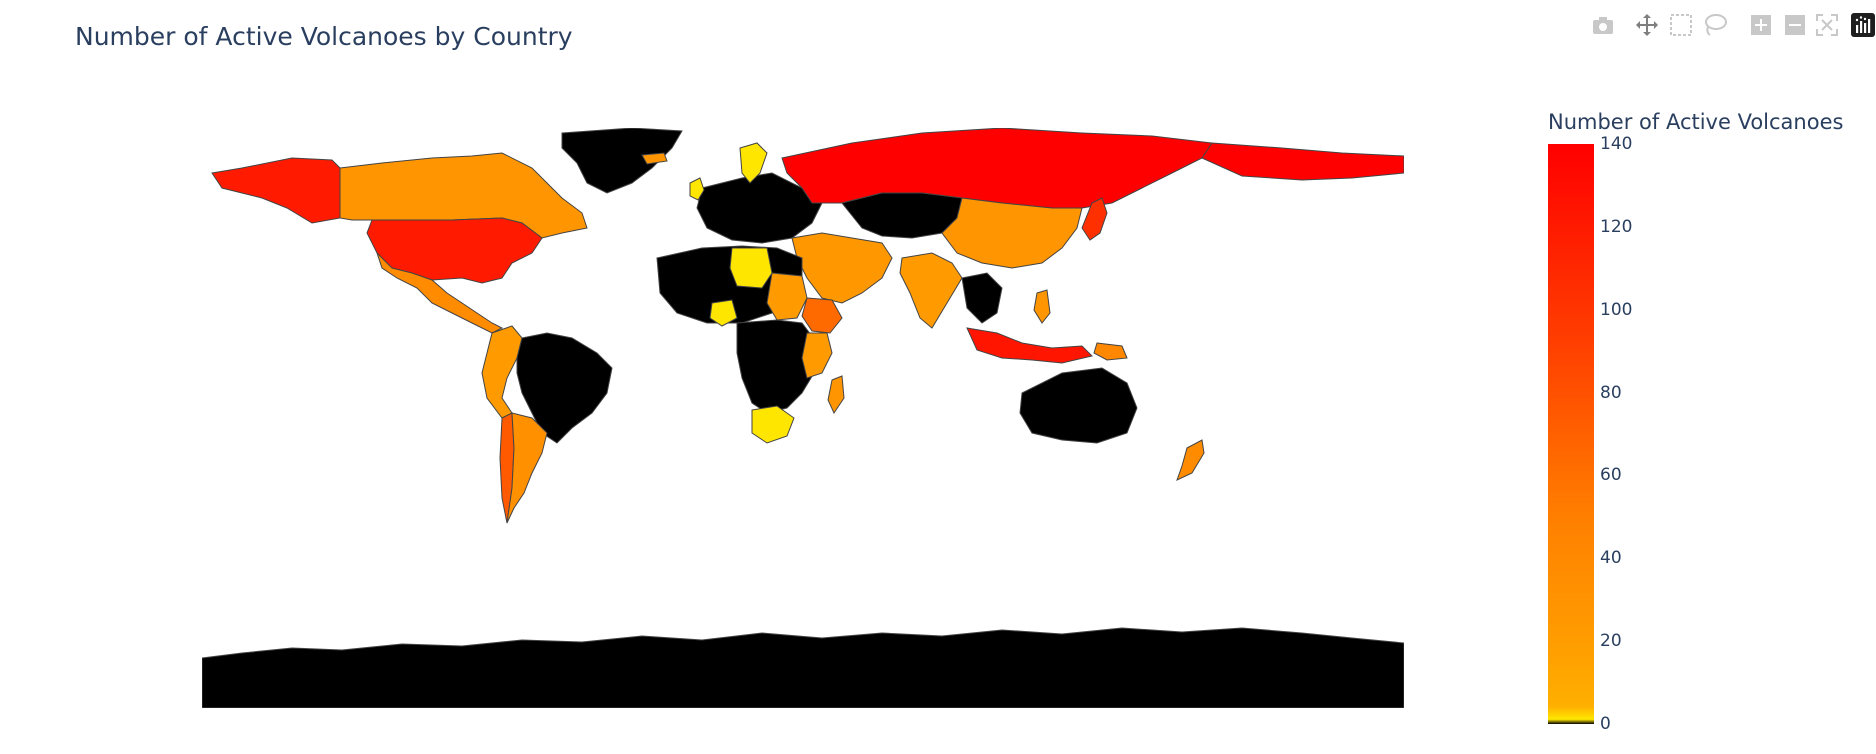  Describe the element at coordinates (1012, 233) in the screenshot. I see `country-china` at that location.